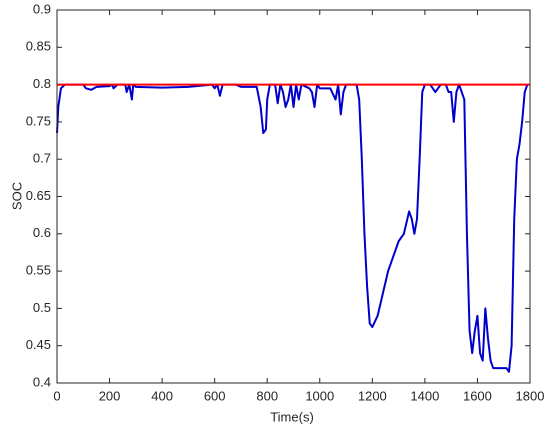  Describe the element at coordinates (110, 395) in the screenshot. I see `x-tick-label: 200` at that location.